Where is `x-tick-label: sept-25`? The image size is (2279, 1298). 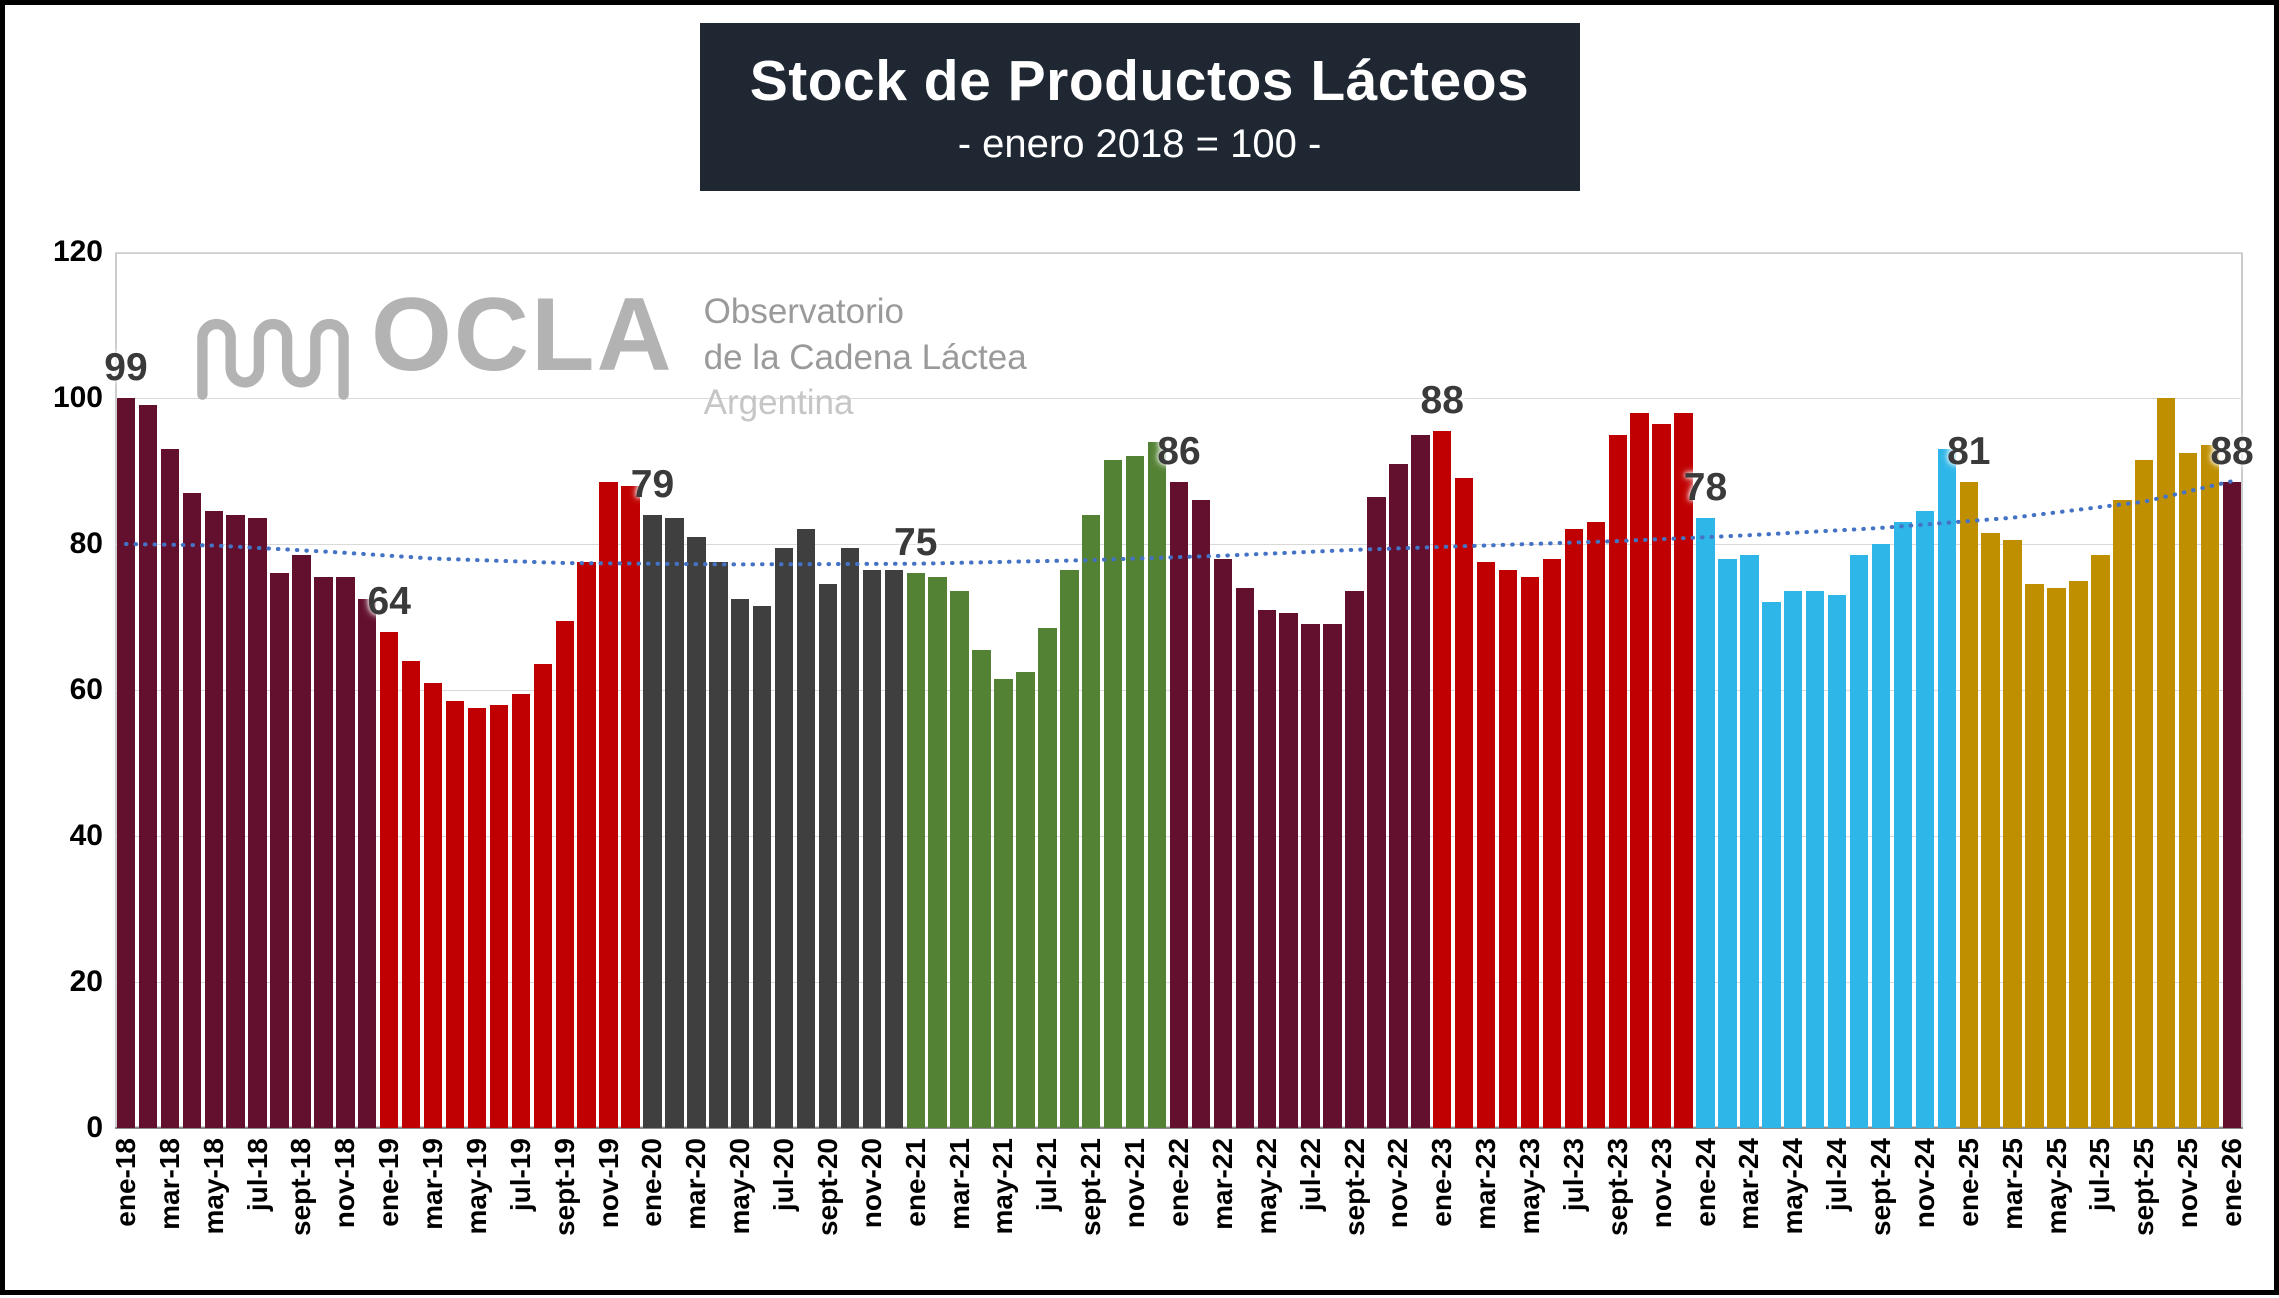 x-tick-label: sept-25 is located at coordinates (2144, 1218).